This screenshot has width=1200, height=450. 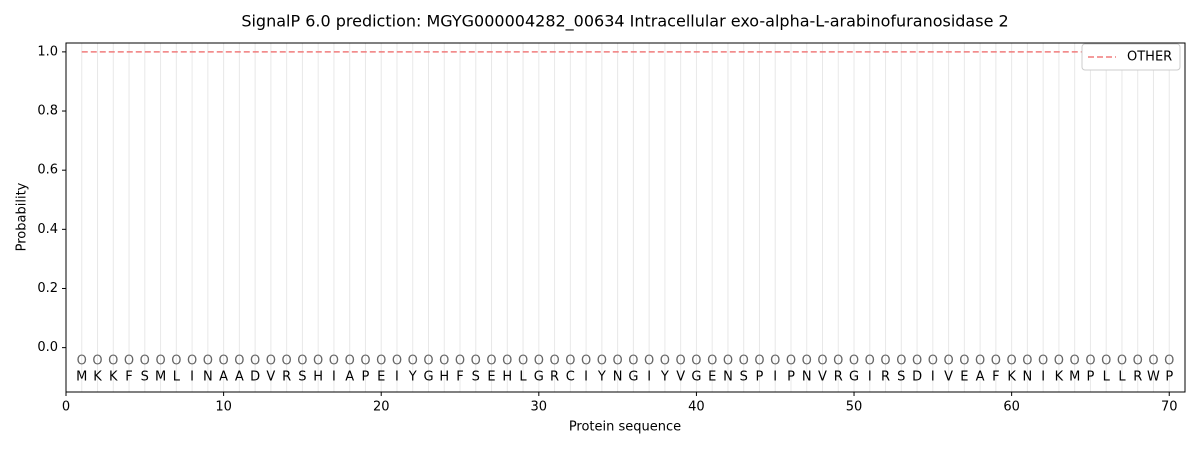 What do you see at coordinates (539, 407) in the screenshot?
I see `x-tick-label: 30` at bounding box center [539, 407].